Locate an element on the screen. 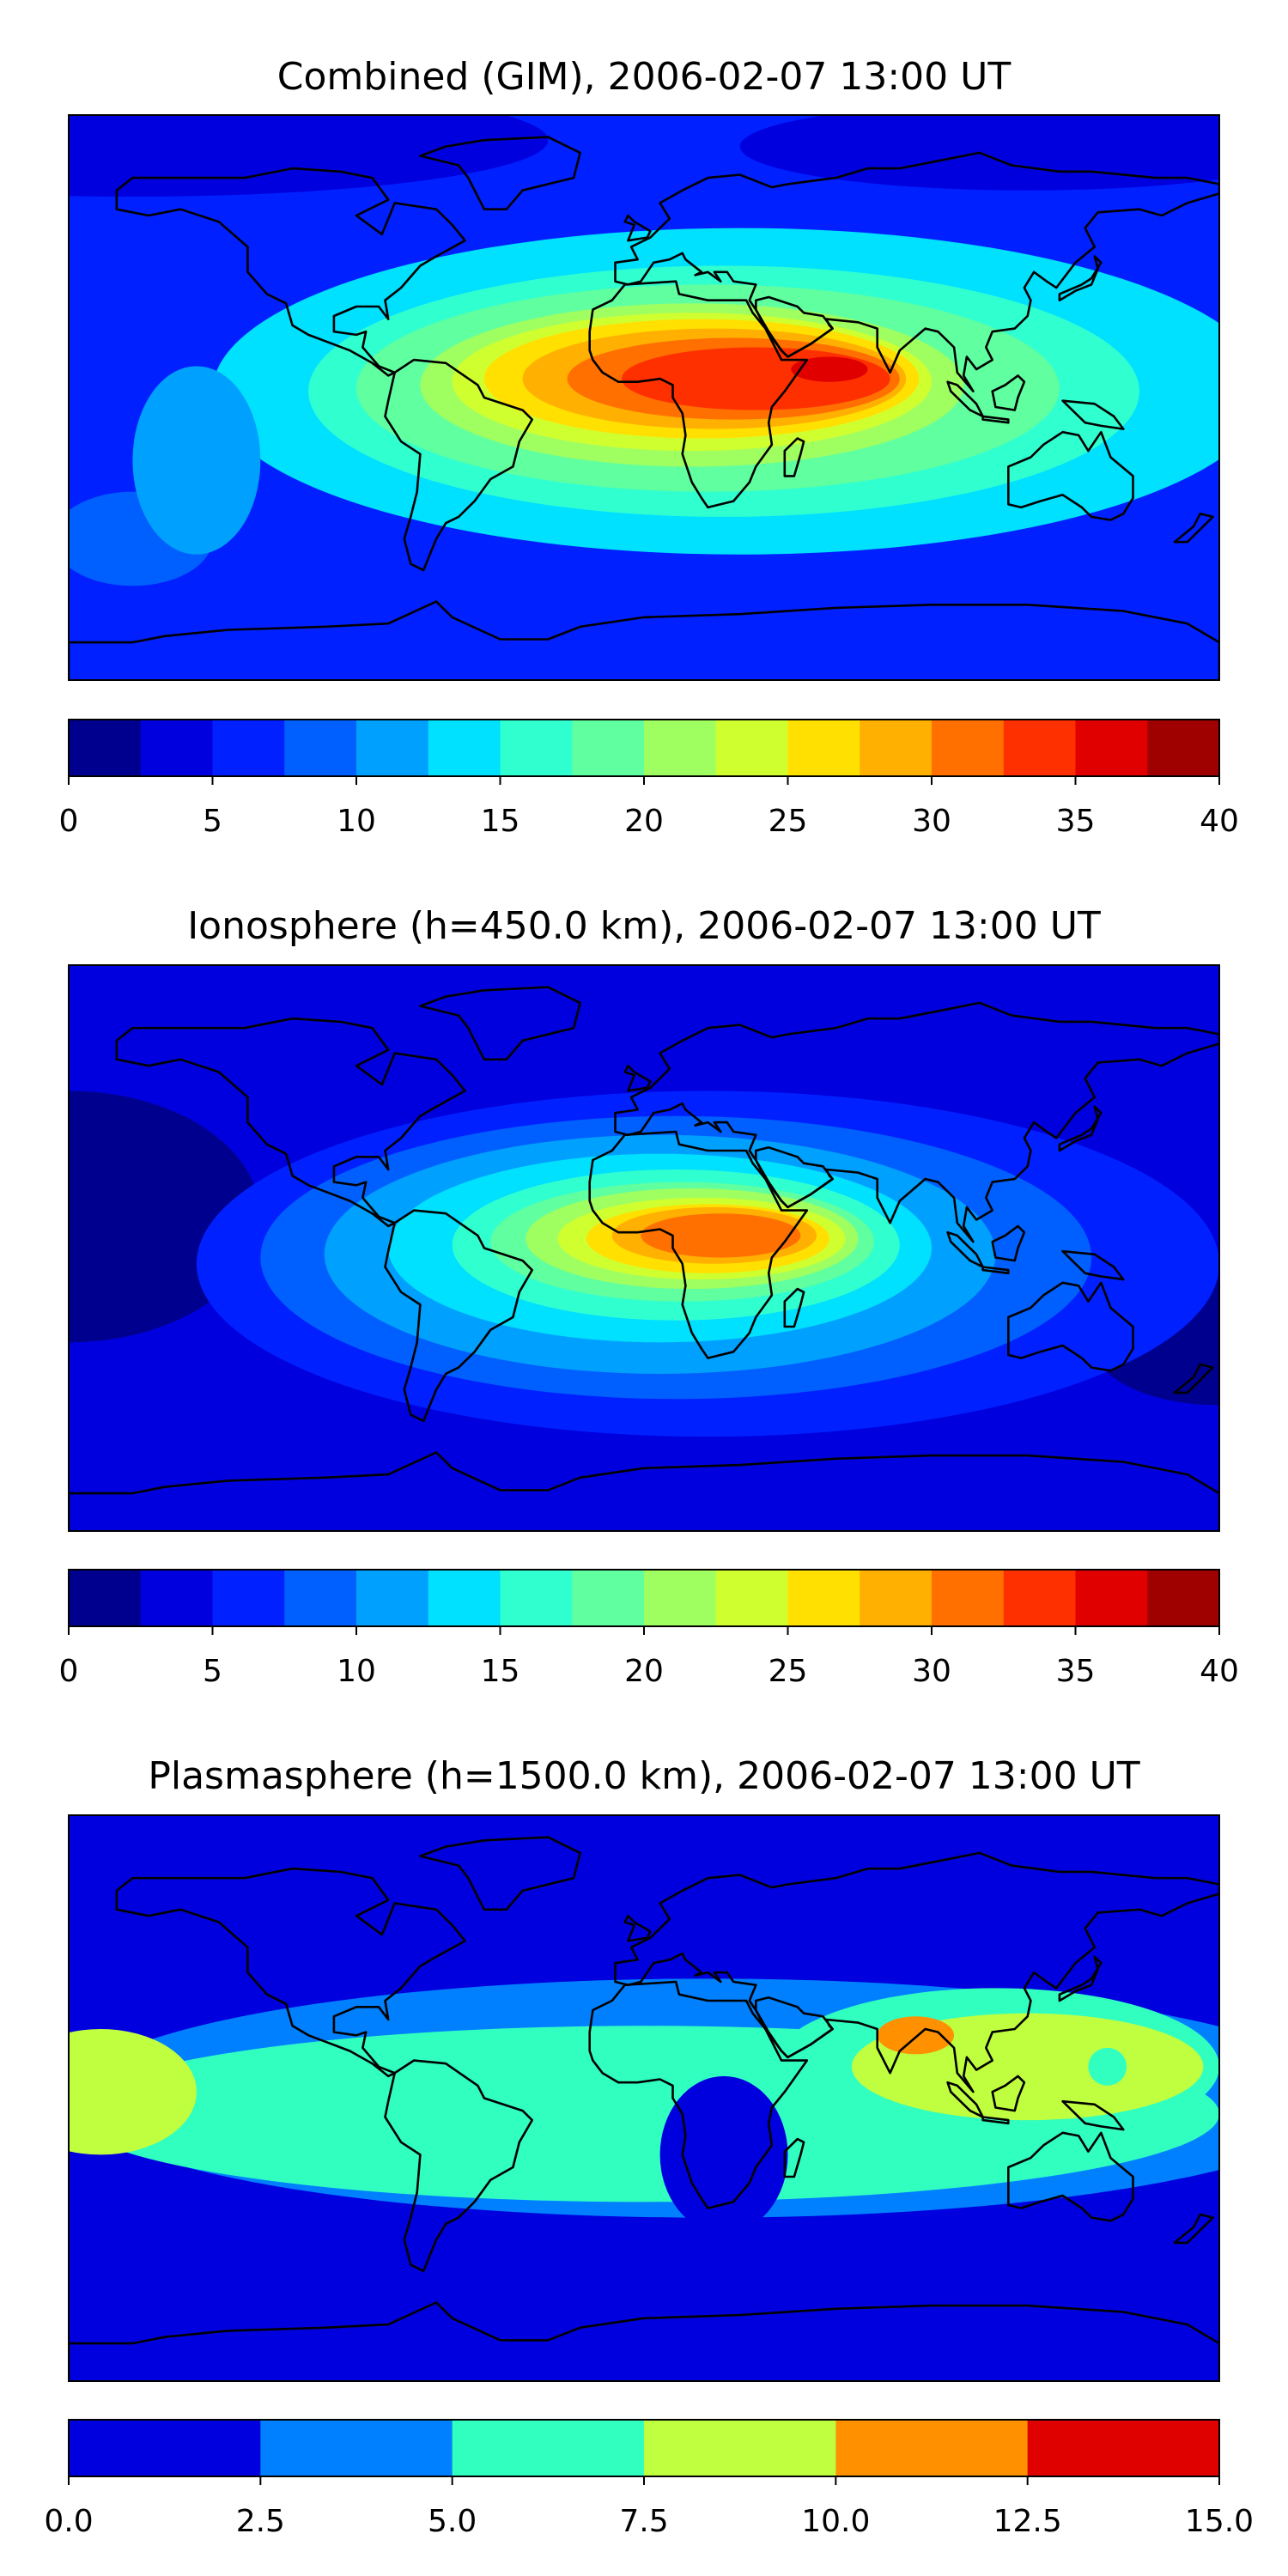 The image size is (1288, 2576). colorbar-tick-label: 10.0 is located at coordinates (835, 2522).